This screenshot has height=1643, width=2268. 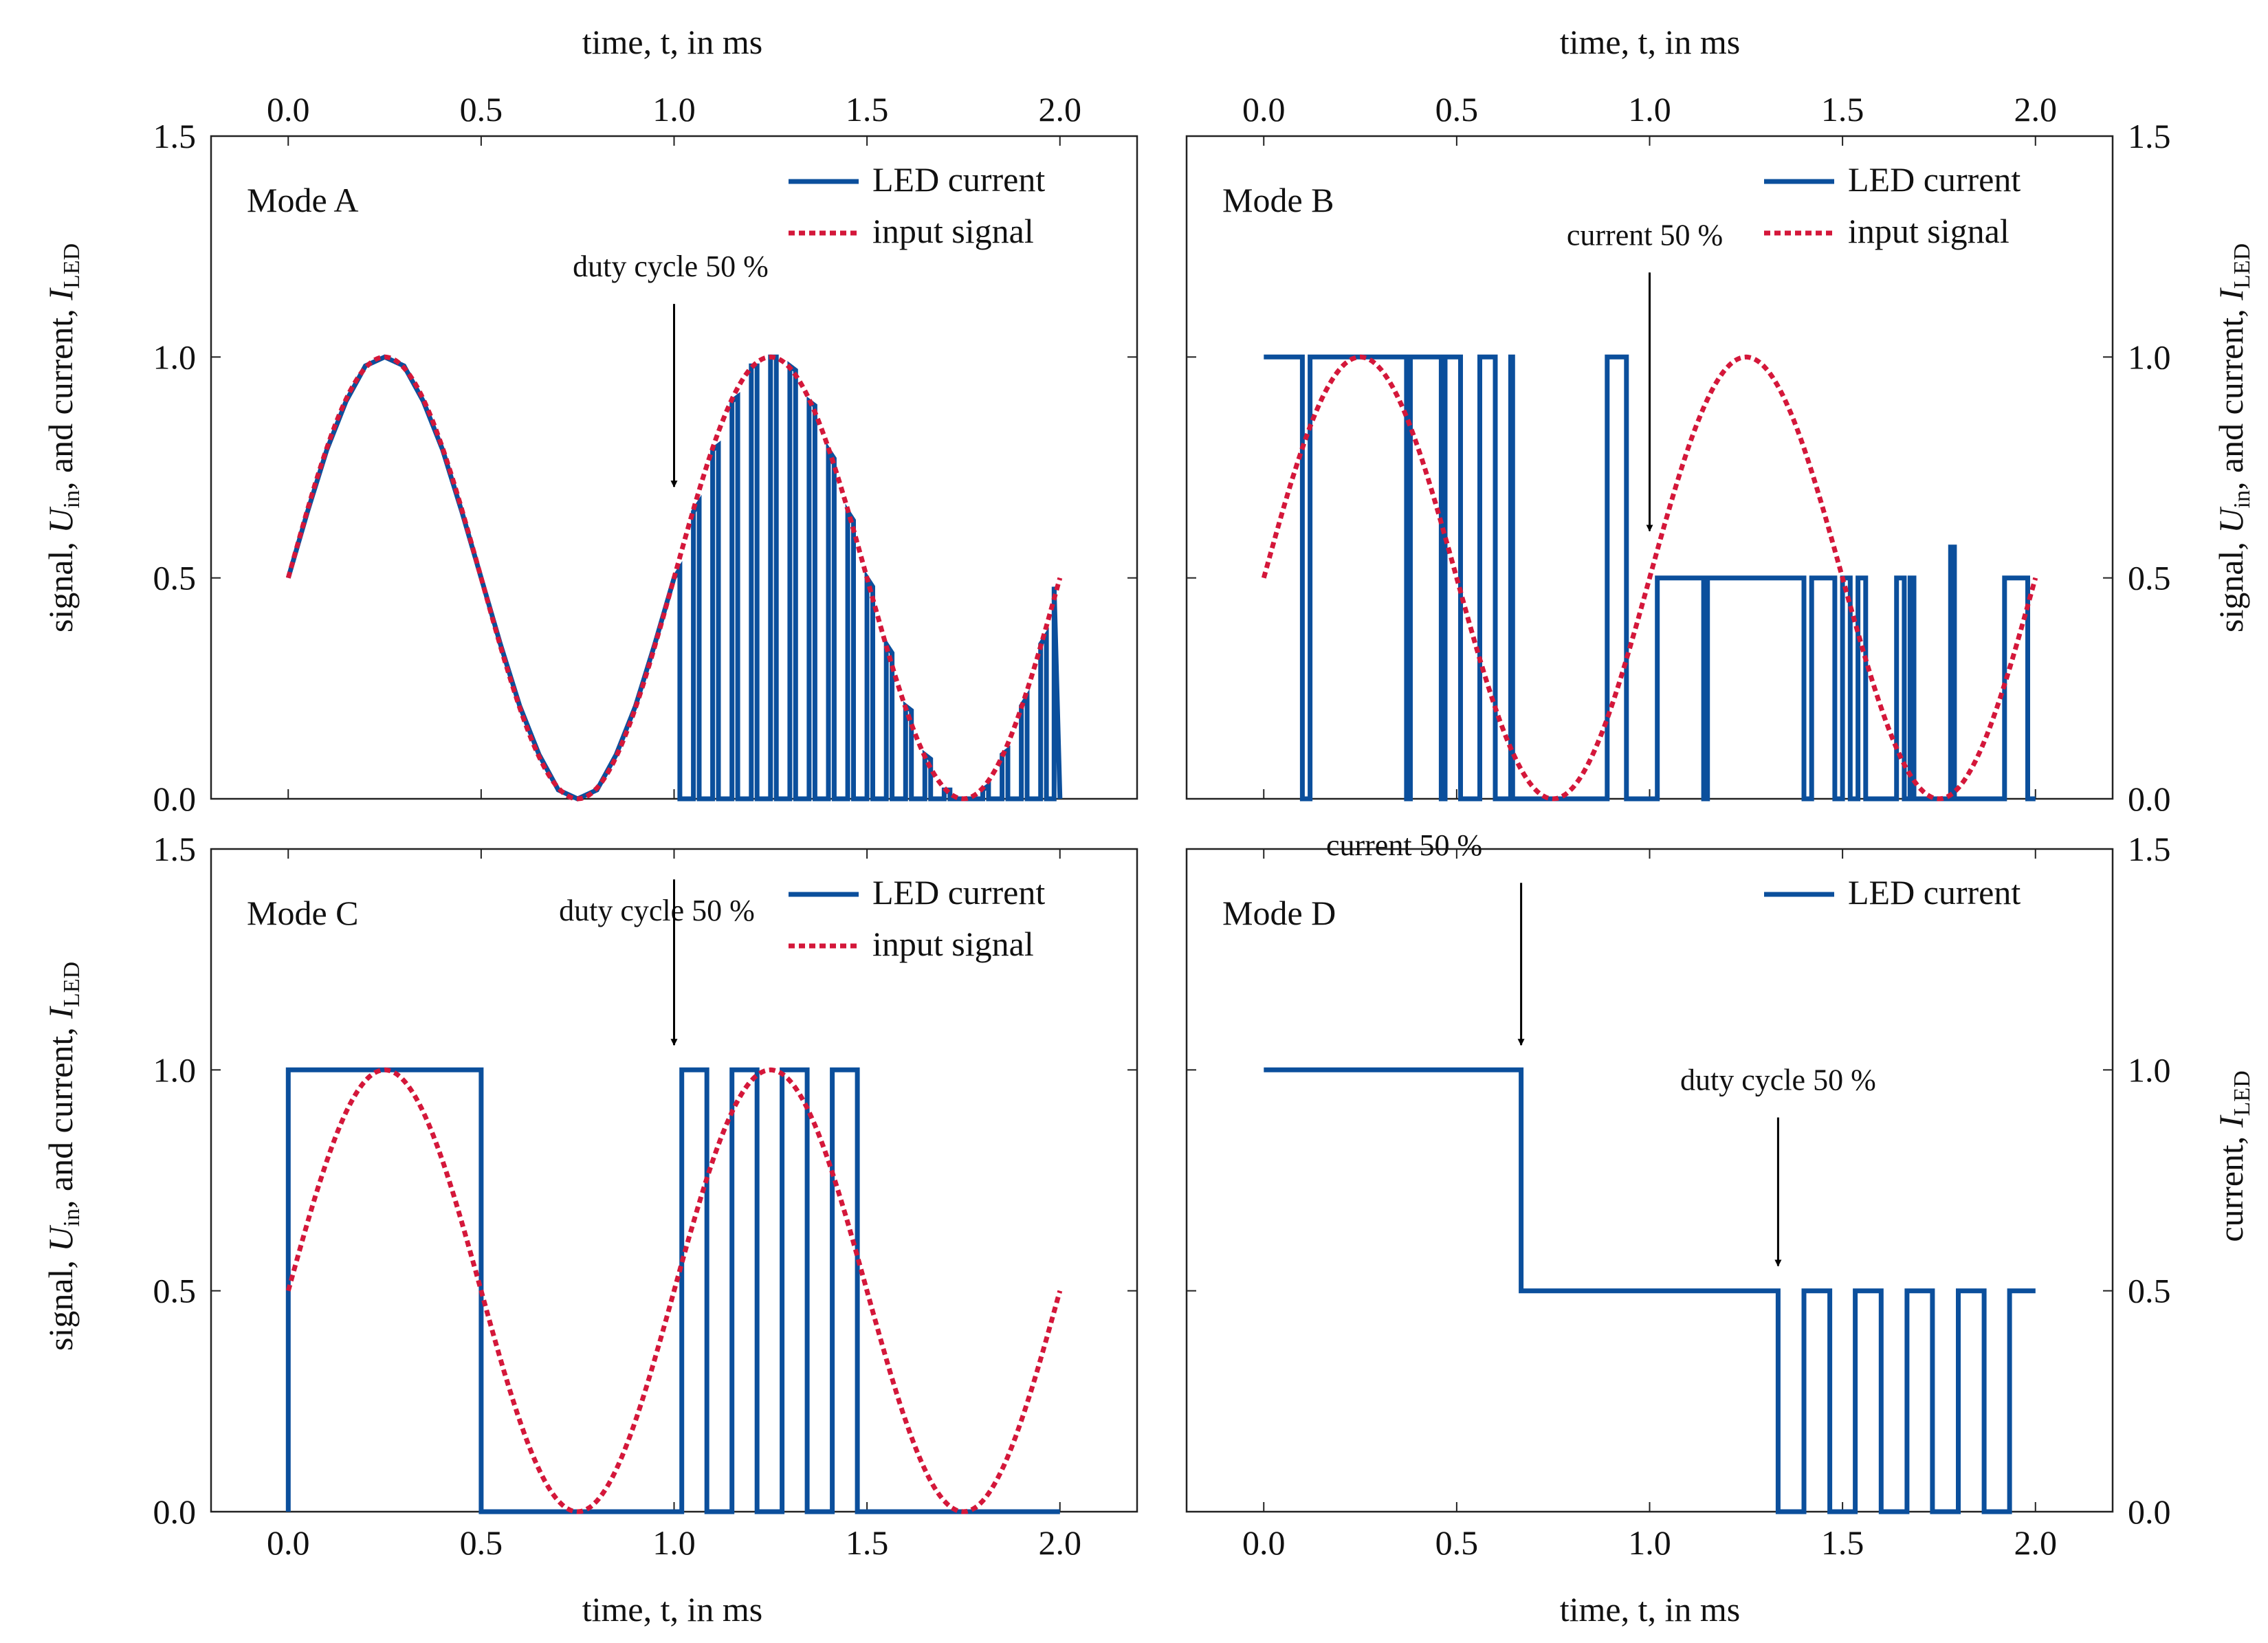 What do you see at coordinates (2233, 437) in the screenshot?
I see `ylabel-b: signal, Uin, and current, ILED` at bounding box center [2233, 437].